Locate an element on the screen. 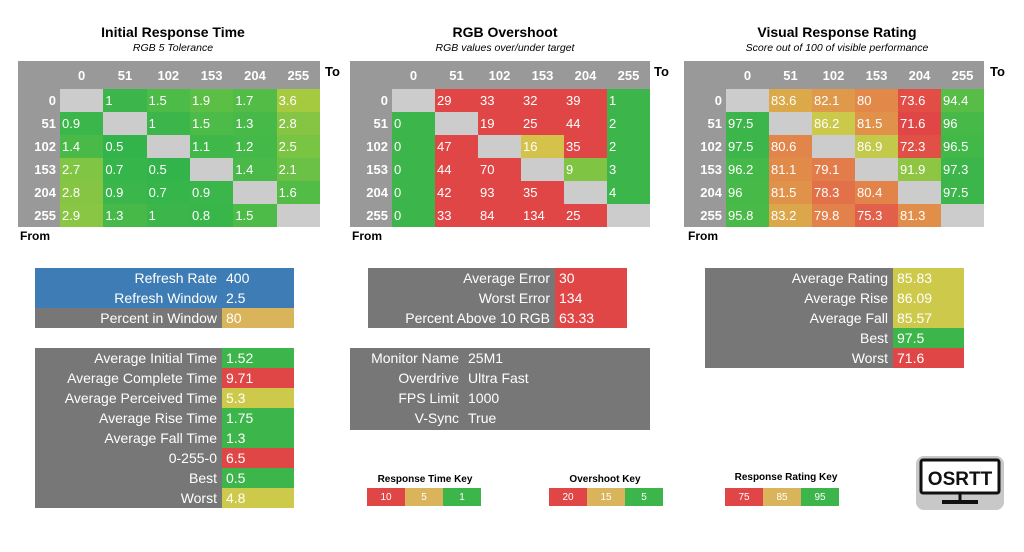 The width and height of the screenshot is (1024, 552). panel-row: Overdrive Ultra Fast is located at coordinates (500, 378).